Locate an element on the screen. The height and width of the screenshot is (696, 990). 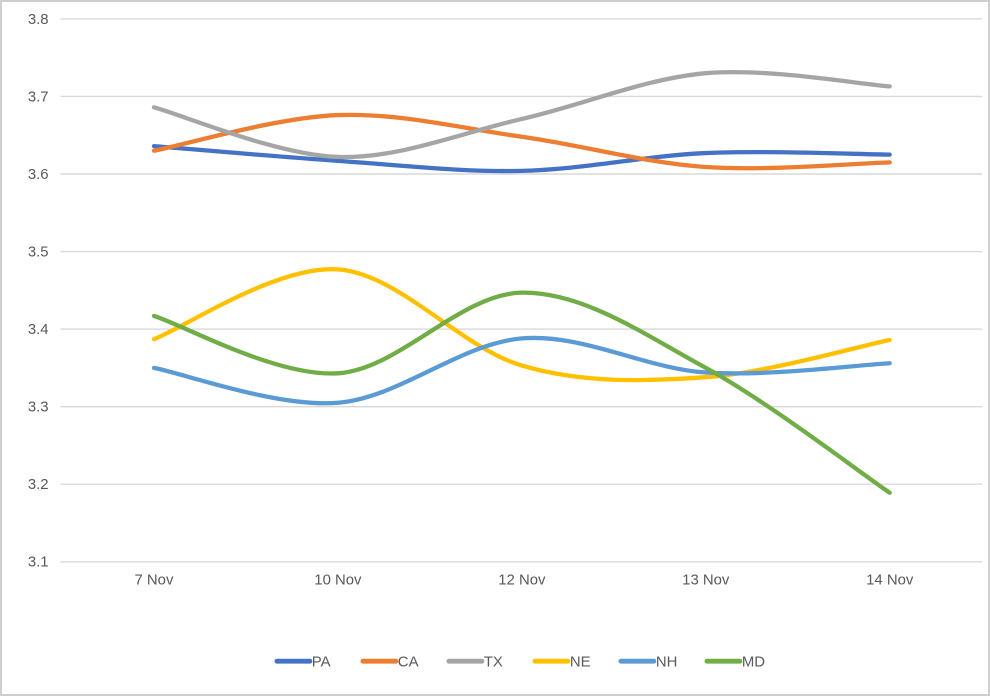
series-line-ca is located at coordinates (521, 141).